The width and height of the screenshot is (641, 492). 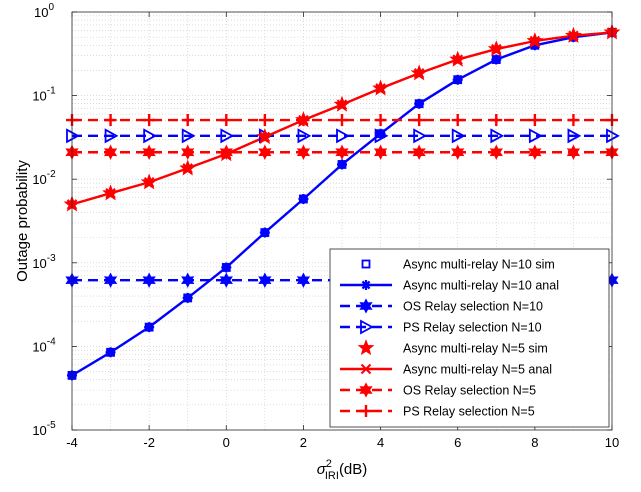 What do you see at coordinates (534, 442) in the screenshot?
I see `x-tick-label: 8` at bounding box center [534, 442].